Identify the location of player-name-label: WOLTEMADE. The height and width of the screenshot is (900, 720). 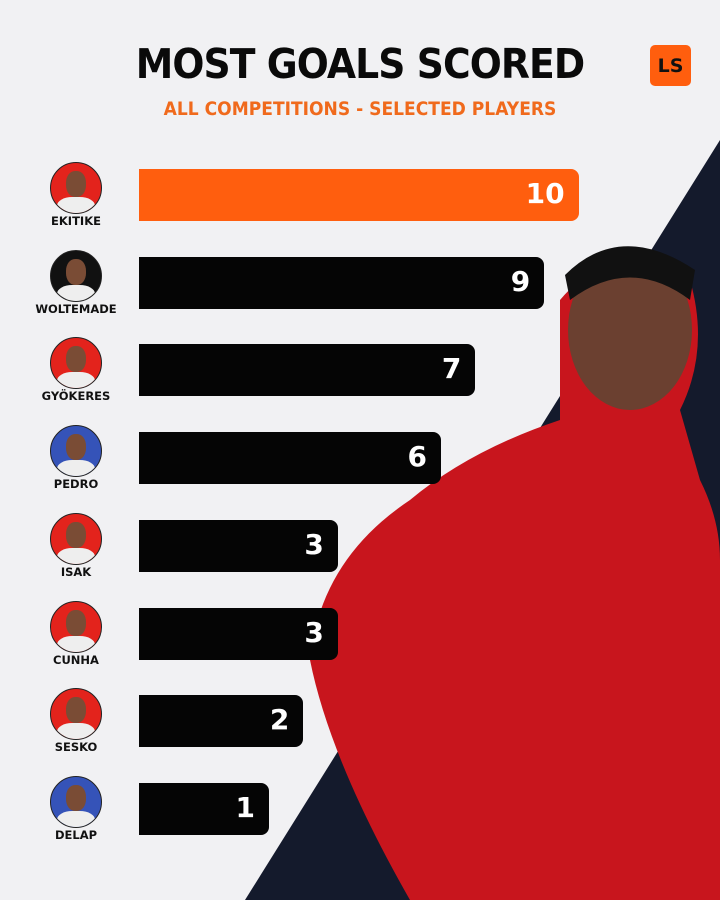
(76, 308).